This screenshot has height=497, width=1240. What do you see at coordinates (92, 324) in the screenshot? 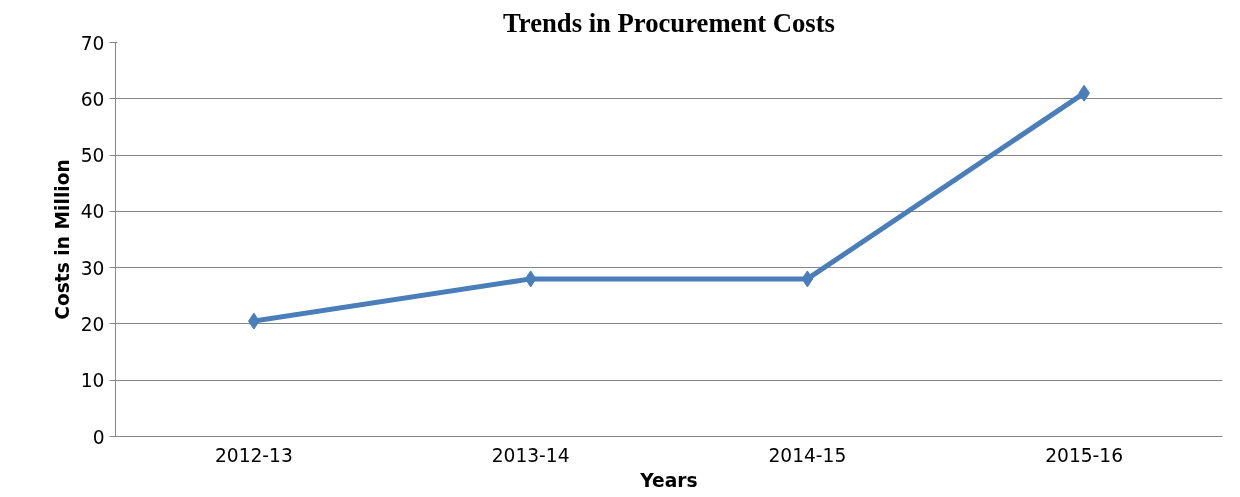
I see `y-tick-label: 20` at bounding box center [92, 324].